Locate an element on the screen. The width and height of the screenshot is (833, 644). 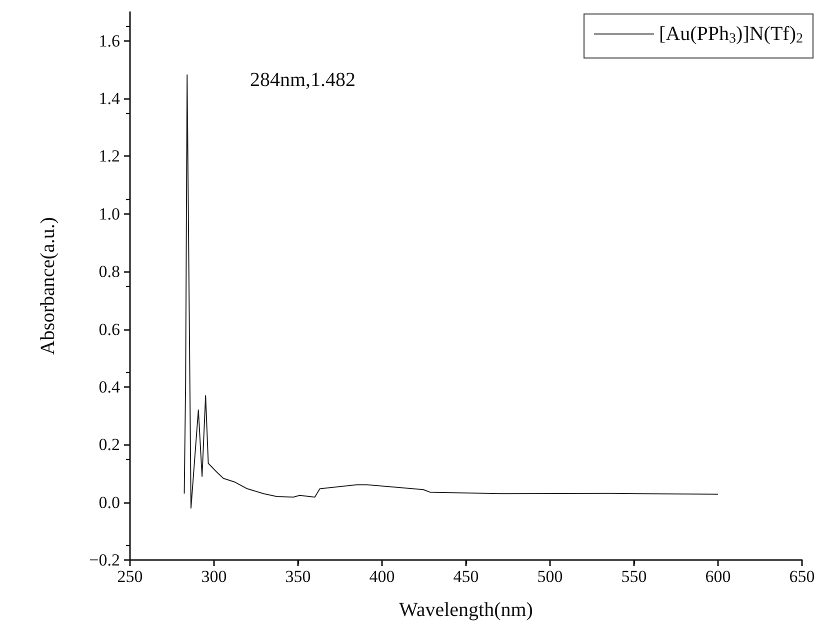
y-tick-label: 0.8 is located at coordinates (109, 272).